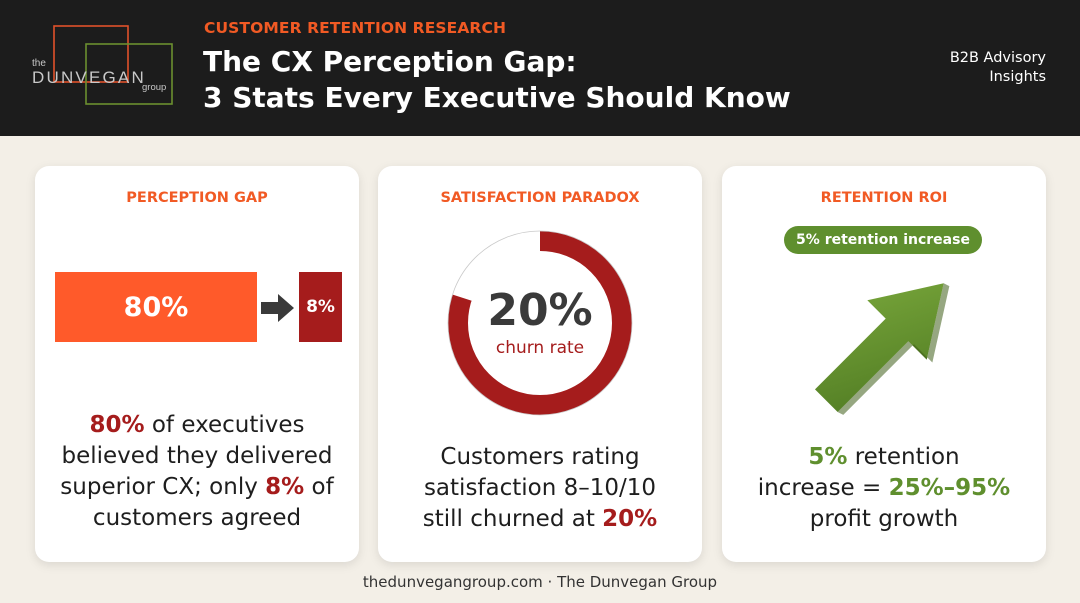 This screenshot has height=603, width=1080. I want to click on donut-outline, so click(540, 323).